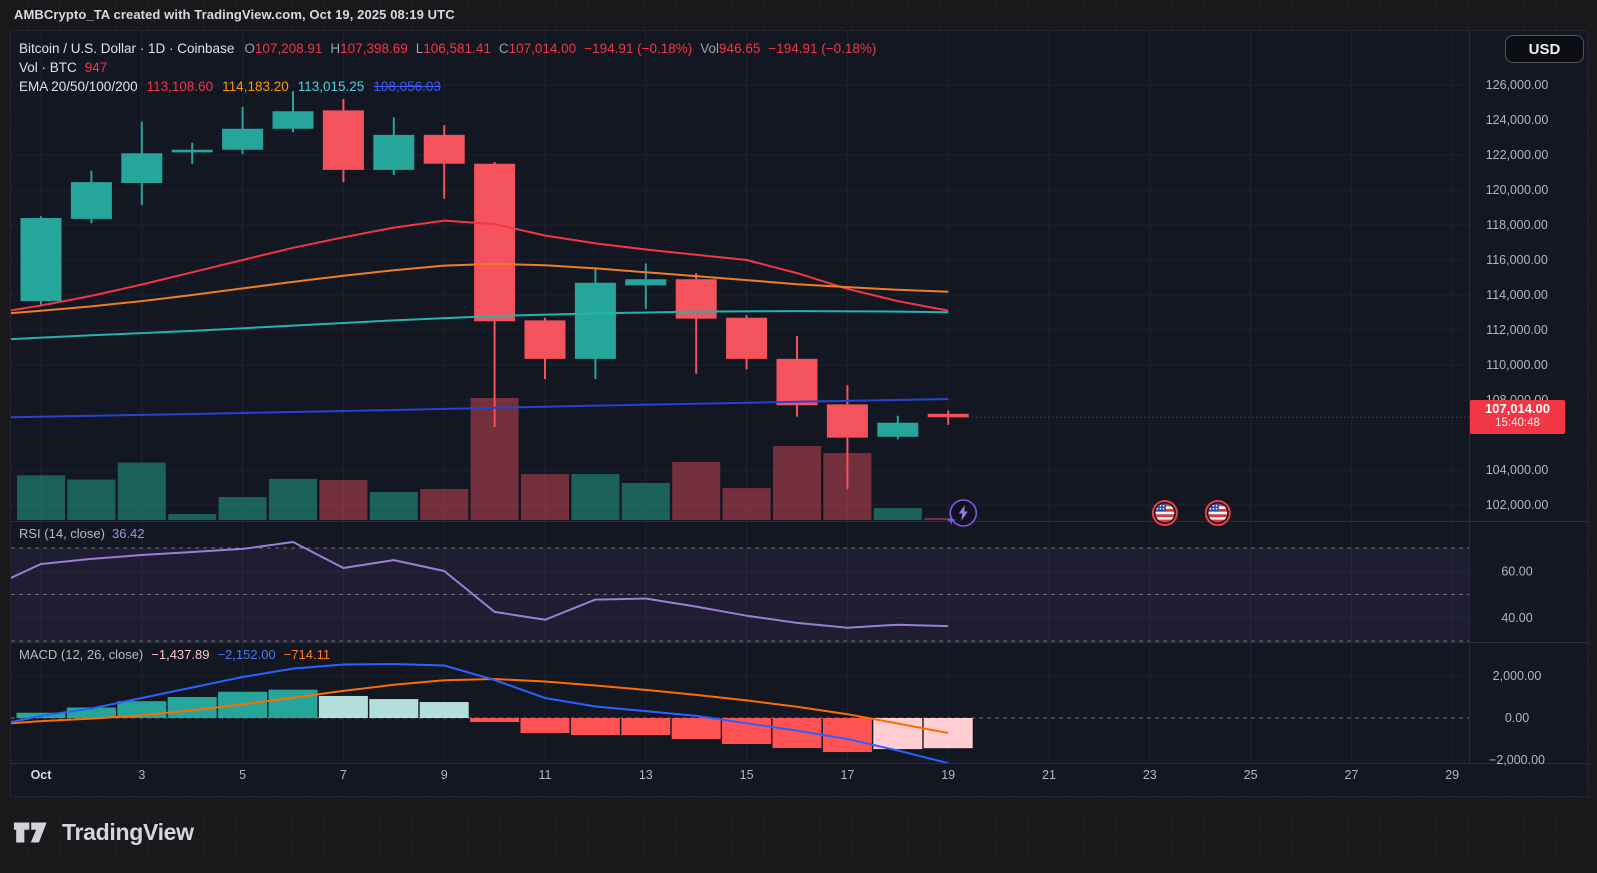 The height and width of the screenshot is (873, 1597). Describe the element at coordinates (407, 86) in the screenshot. I see `ema200-value: 108,056.03` at that location.